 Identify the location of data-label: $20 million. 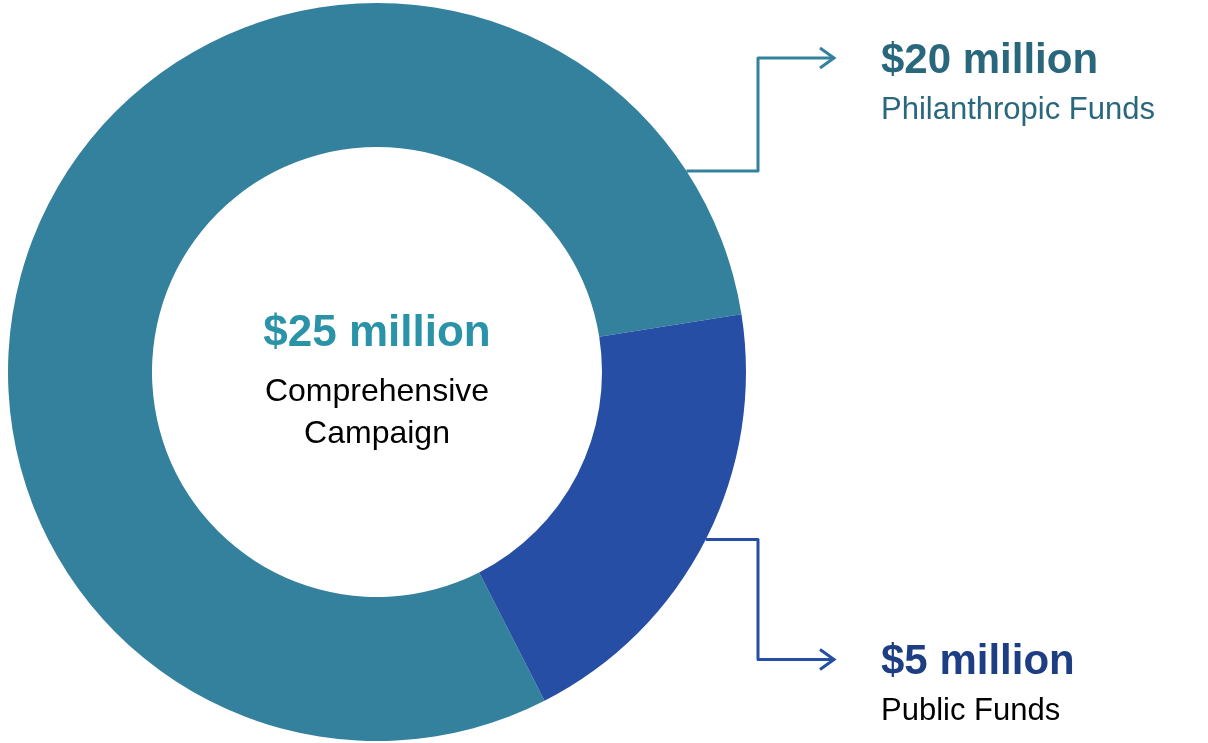
(990, 58).